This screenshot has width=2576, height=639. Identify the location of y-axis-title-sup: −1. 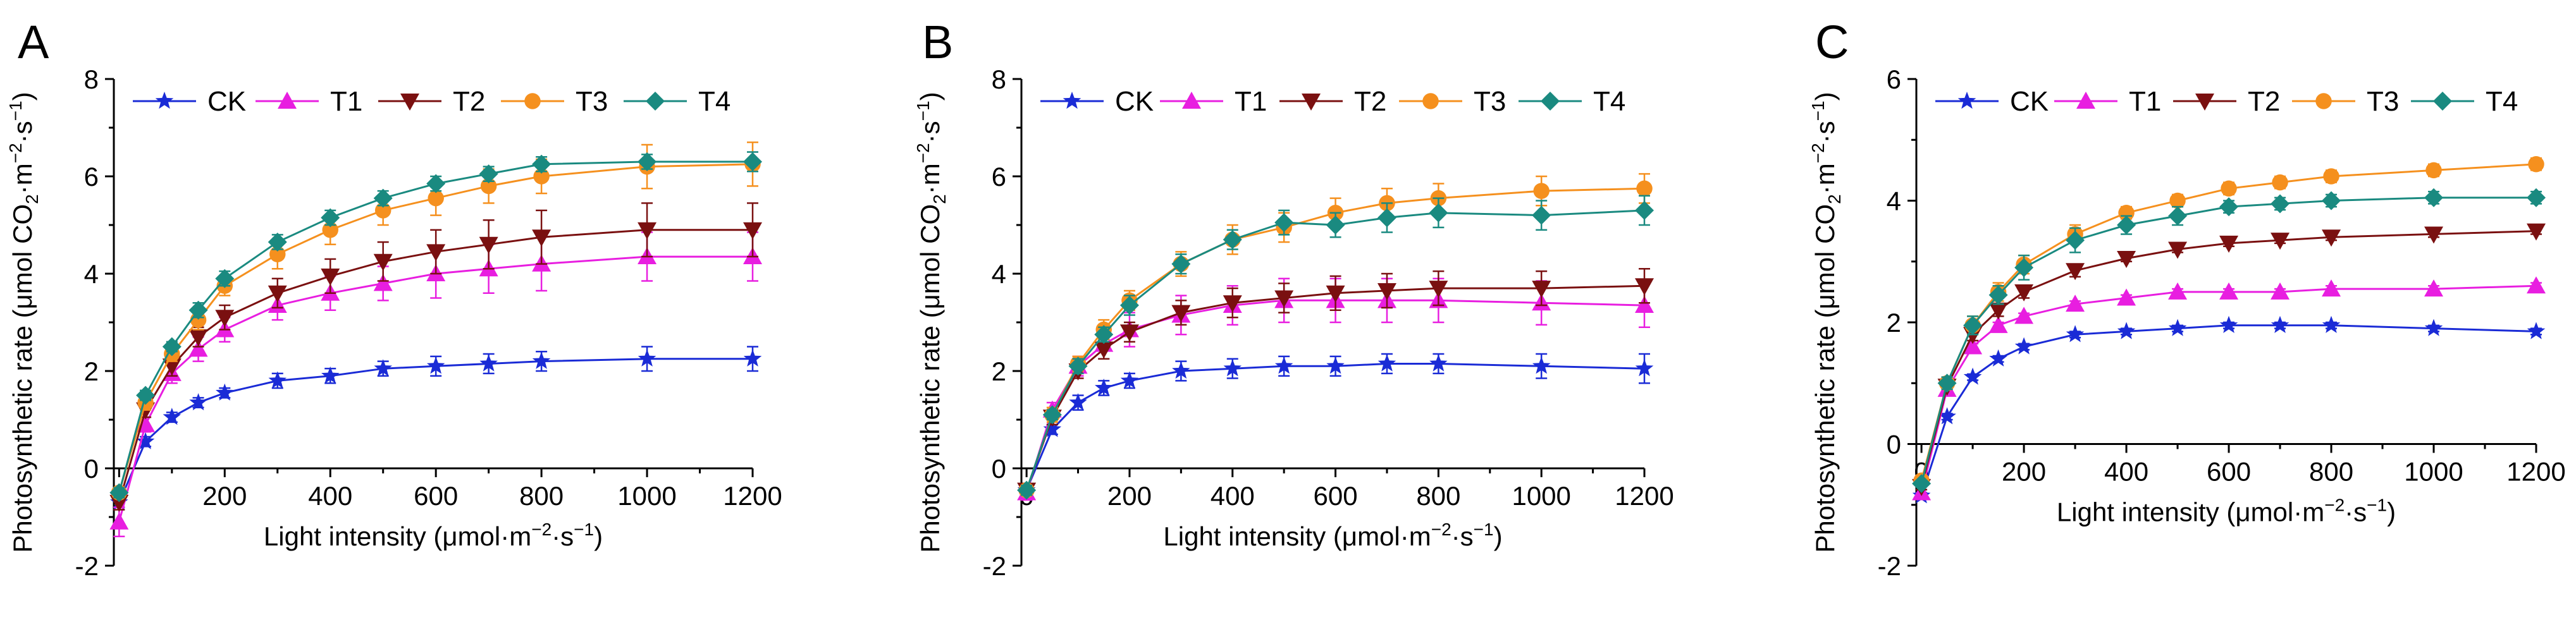
(16, 110).